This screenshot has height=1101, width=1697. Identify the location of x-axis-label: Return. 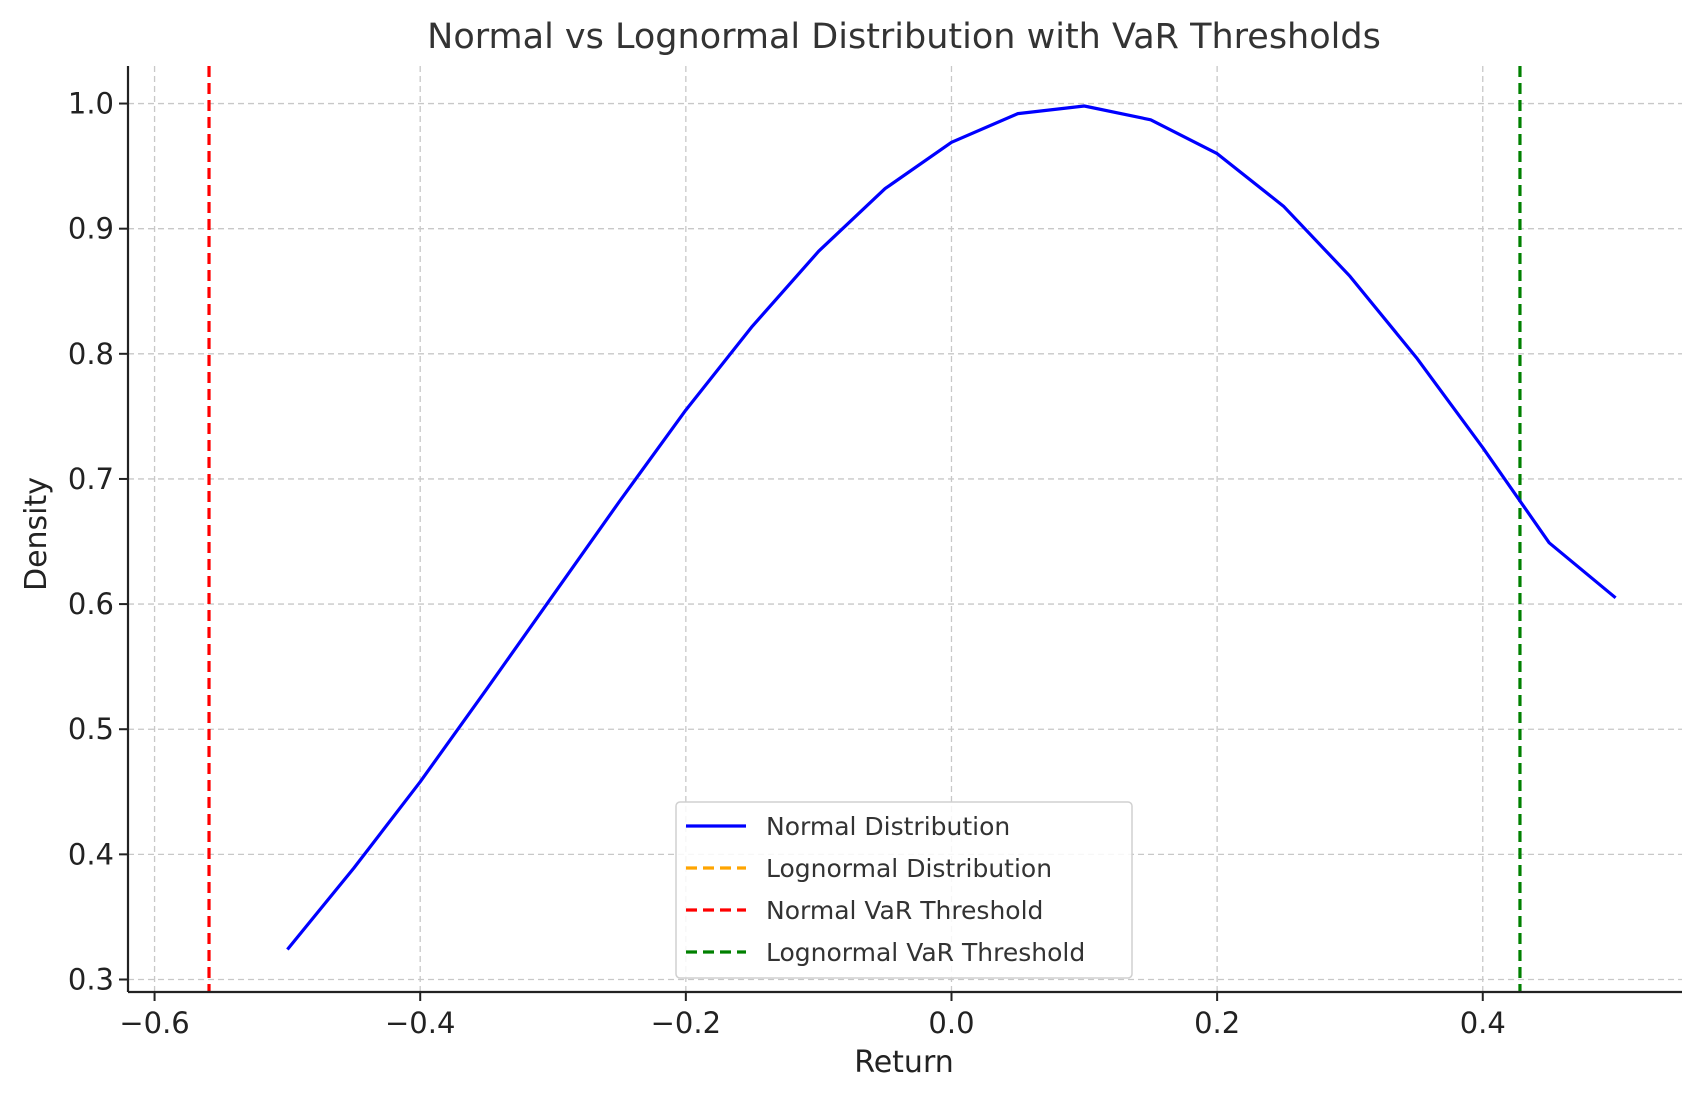
(904, 1062).